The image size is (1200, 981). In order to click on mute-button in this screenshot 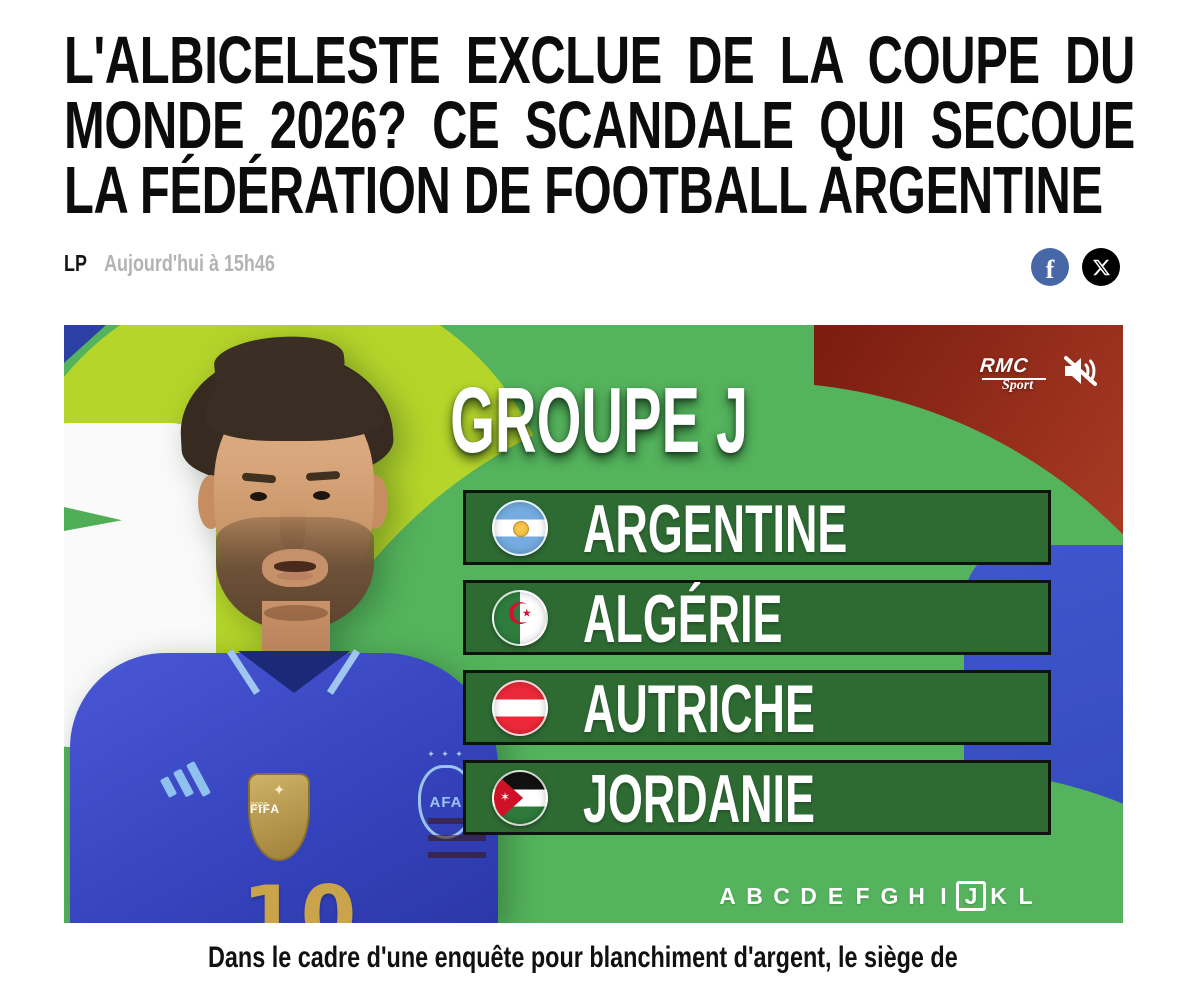, I will do `click(1080, 371)`.